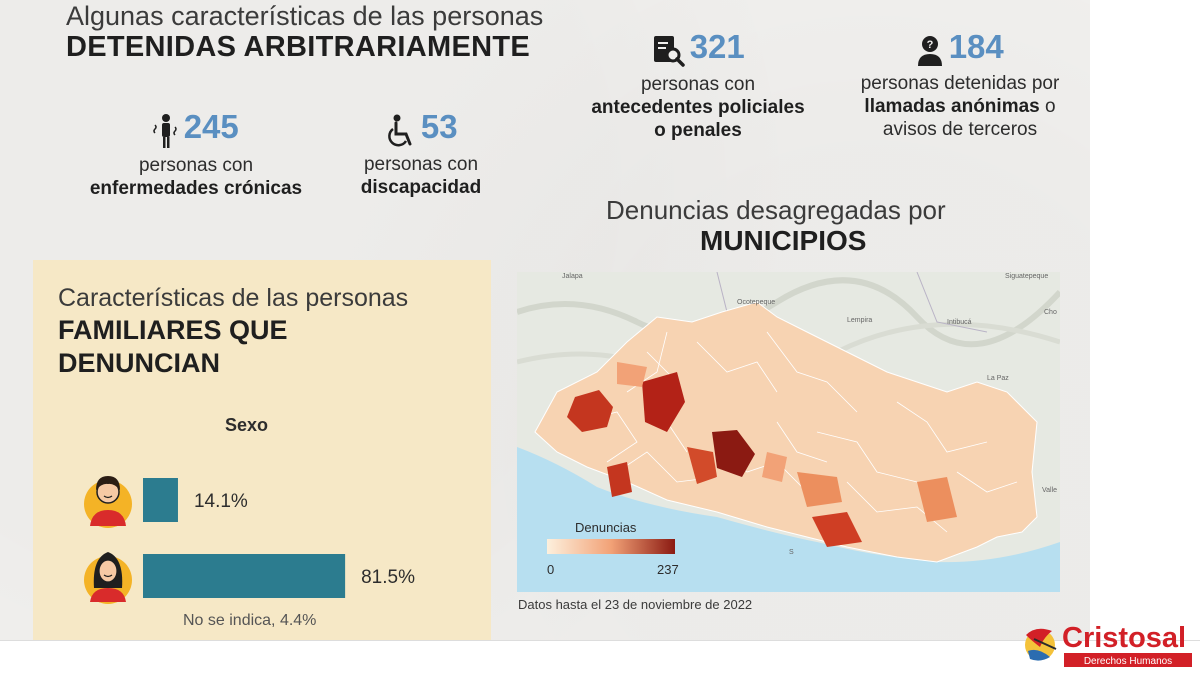 The height and width of the screenshot is (678, 1200). Describe the element at coordinates (859, 320) in the screenshot. I see `map-label: Lempira` at that location.